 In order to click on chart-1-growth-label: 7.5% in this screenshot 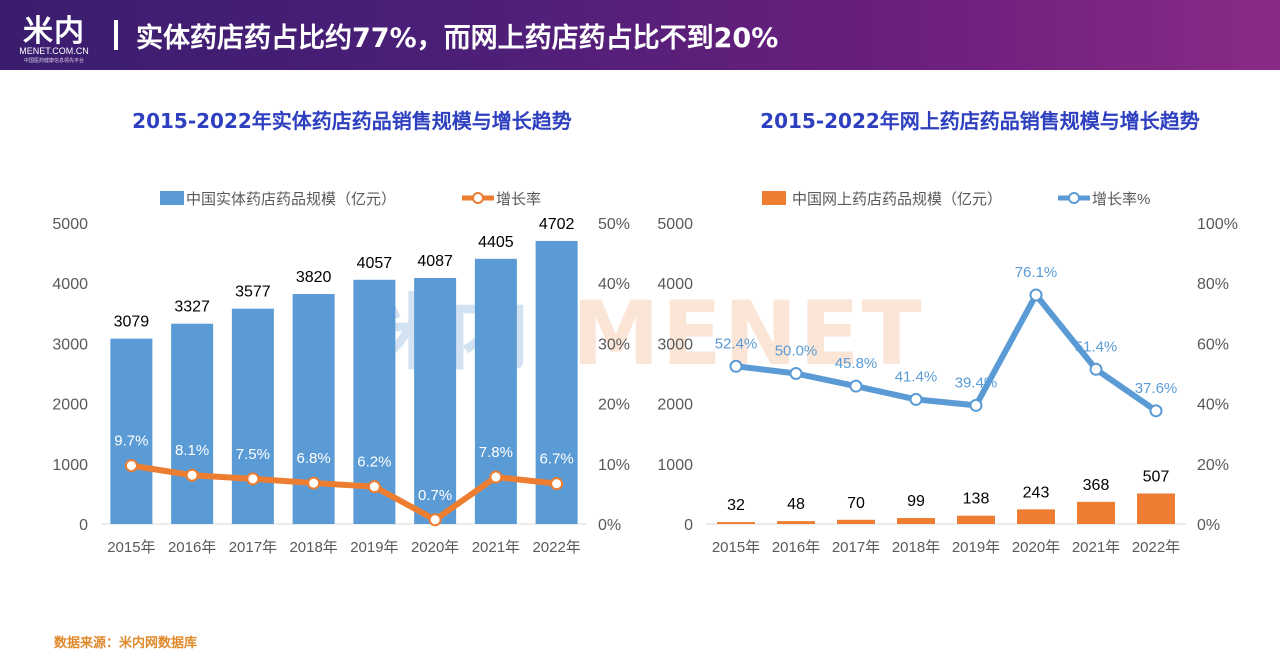, I will do `click(253, 454)`.